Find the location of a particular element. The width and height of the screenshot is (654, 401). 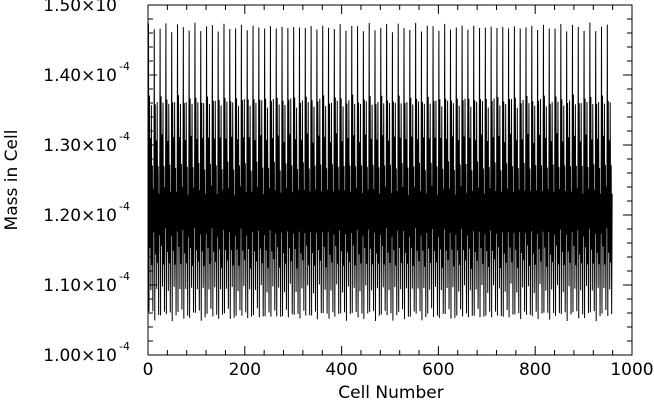

y-tick-label: 1.50×10 is located at coordinates (80, 8).